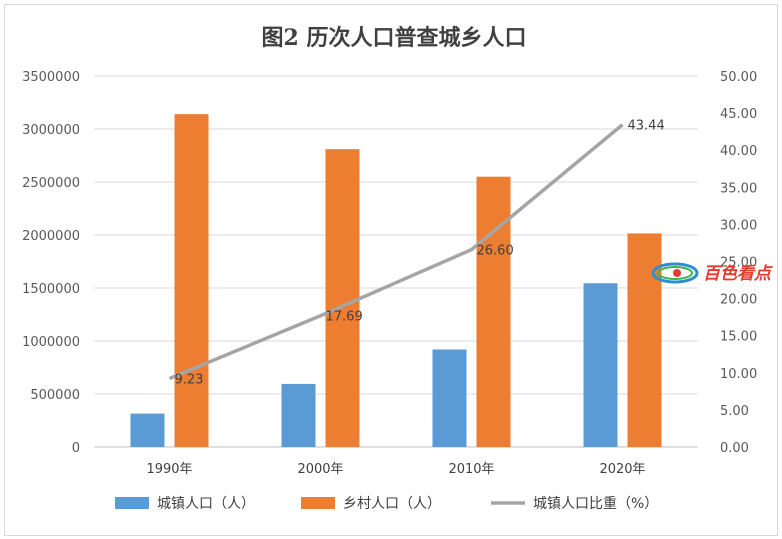 The width and height of the screenshot is (782, 539). Describe the element at coordinates (189, 380) in the screenshot. I see `ratio-data-label: 9.23` at that location.